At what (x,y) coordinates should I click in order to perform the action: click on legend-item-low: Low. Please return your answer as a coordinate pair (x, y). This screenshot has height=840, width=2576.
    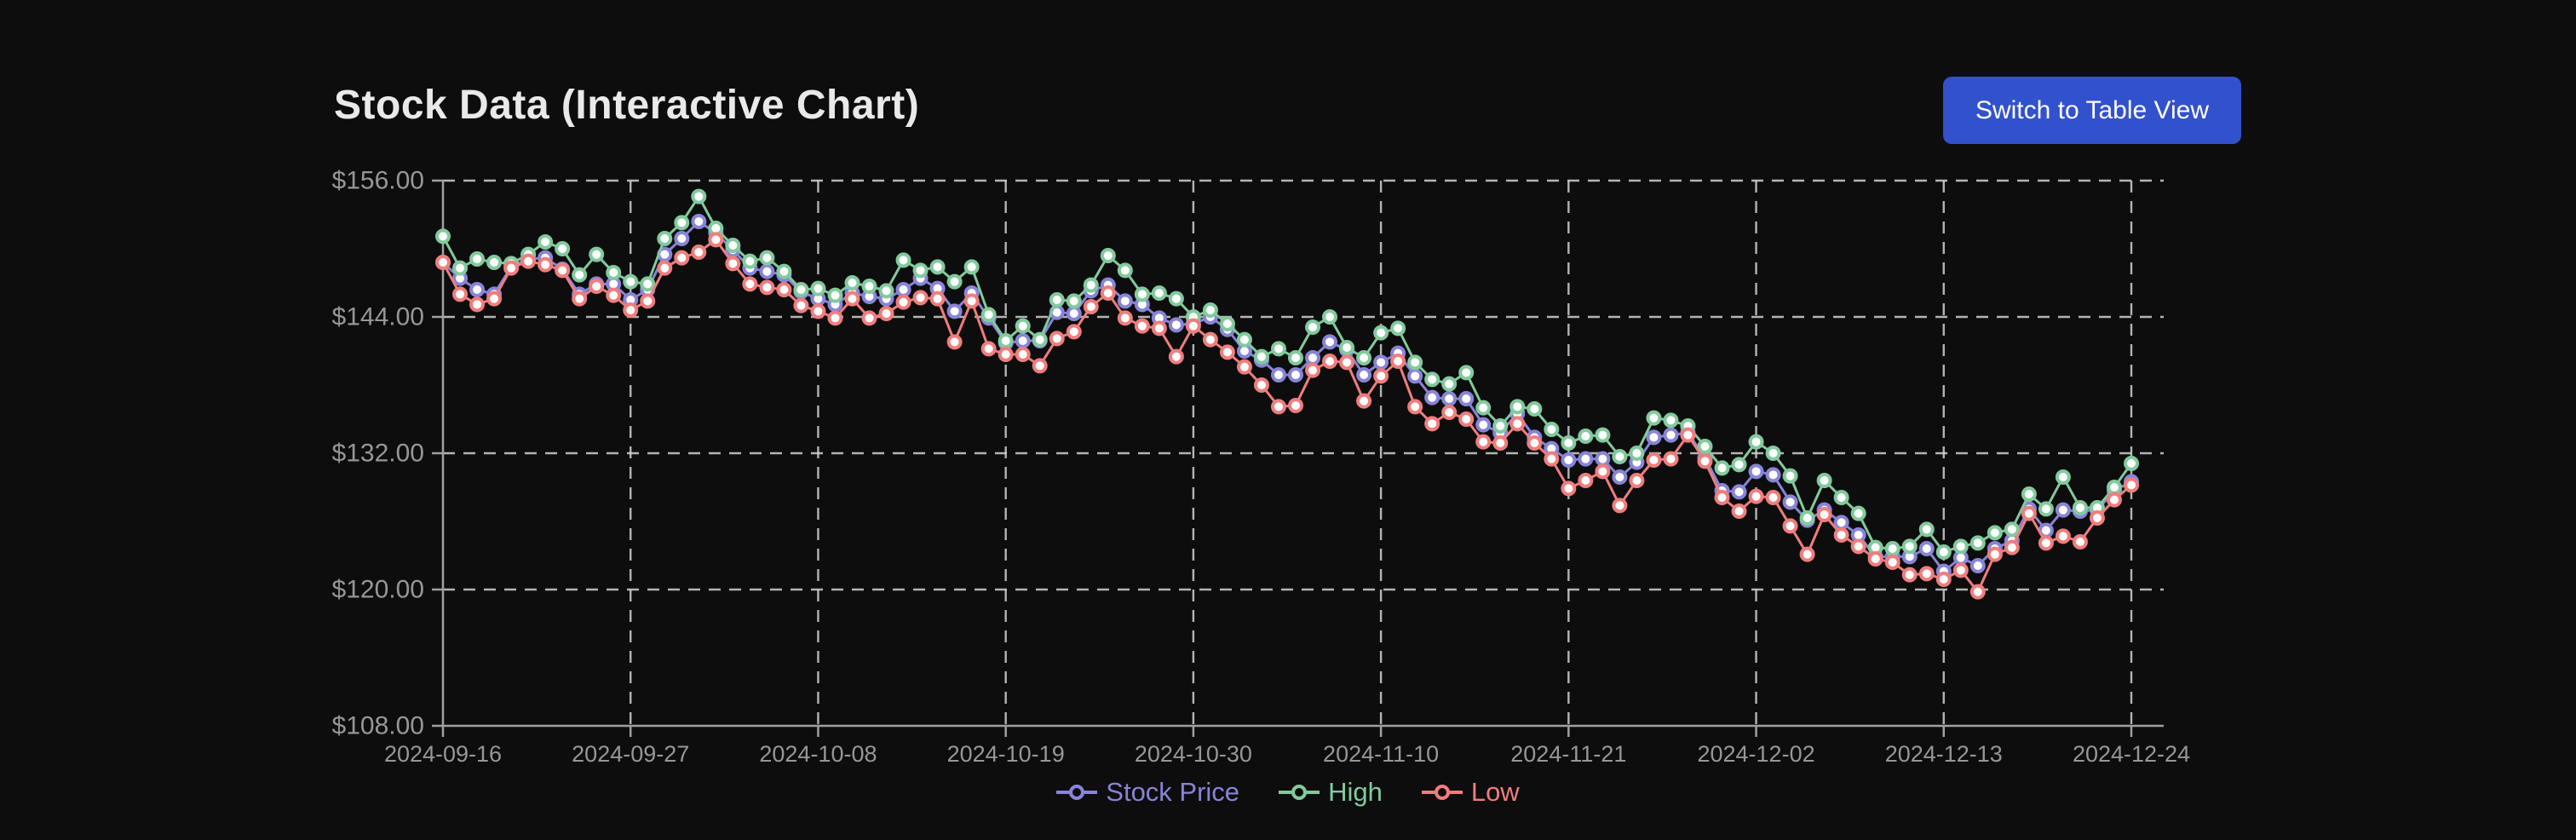
    Looking at the image, I should click on (1471, 793).